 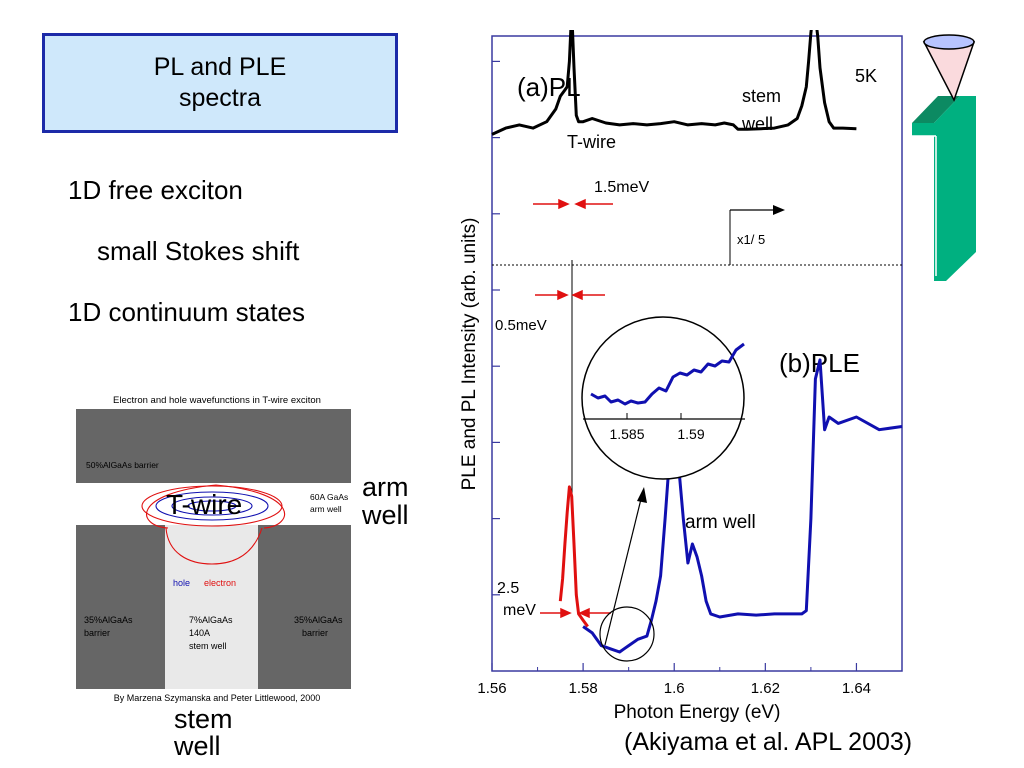 I want to click on bullet-continuum: 1D continuum states, so click(x=187, y=312).